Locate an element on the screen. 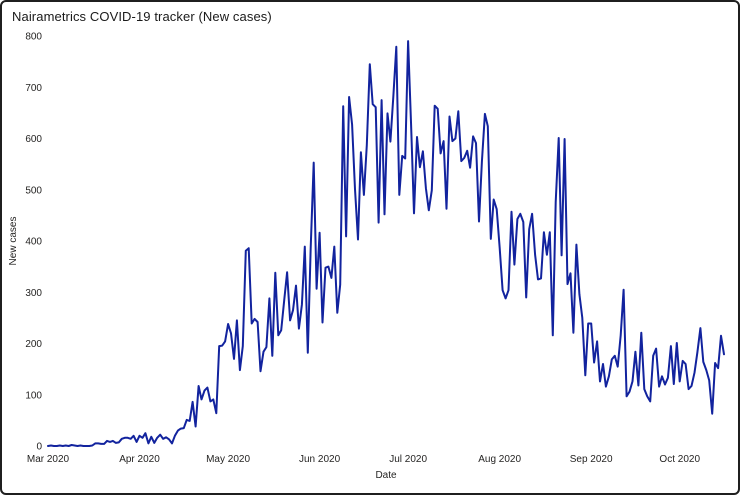 The width and height of the screenshot is (740, 495). y-axis-tick-label: 100 is located at coordinates (33, 395).